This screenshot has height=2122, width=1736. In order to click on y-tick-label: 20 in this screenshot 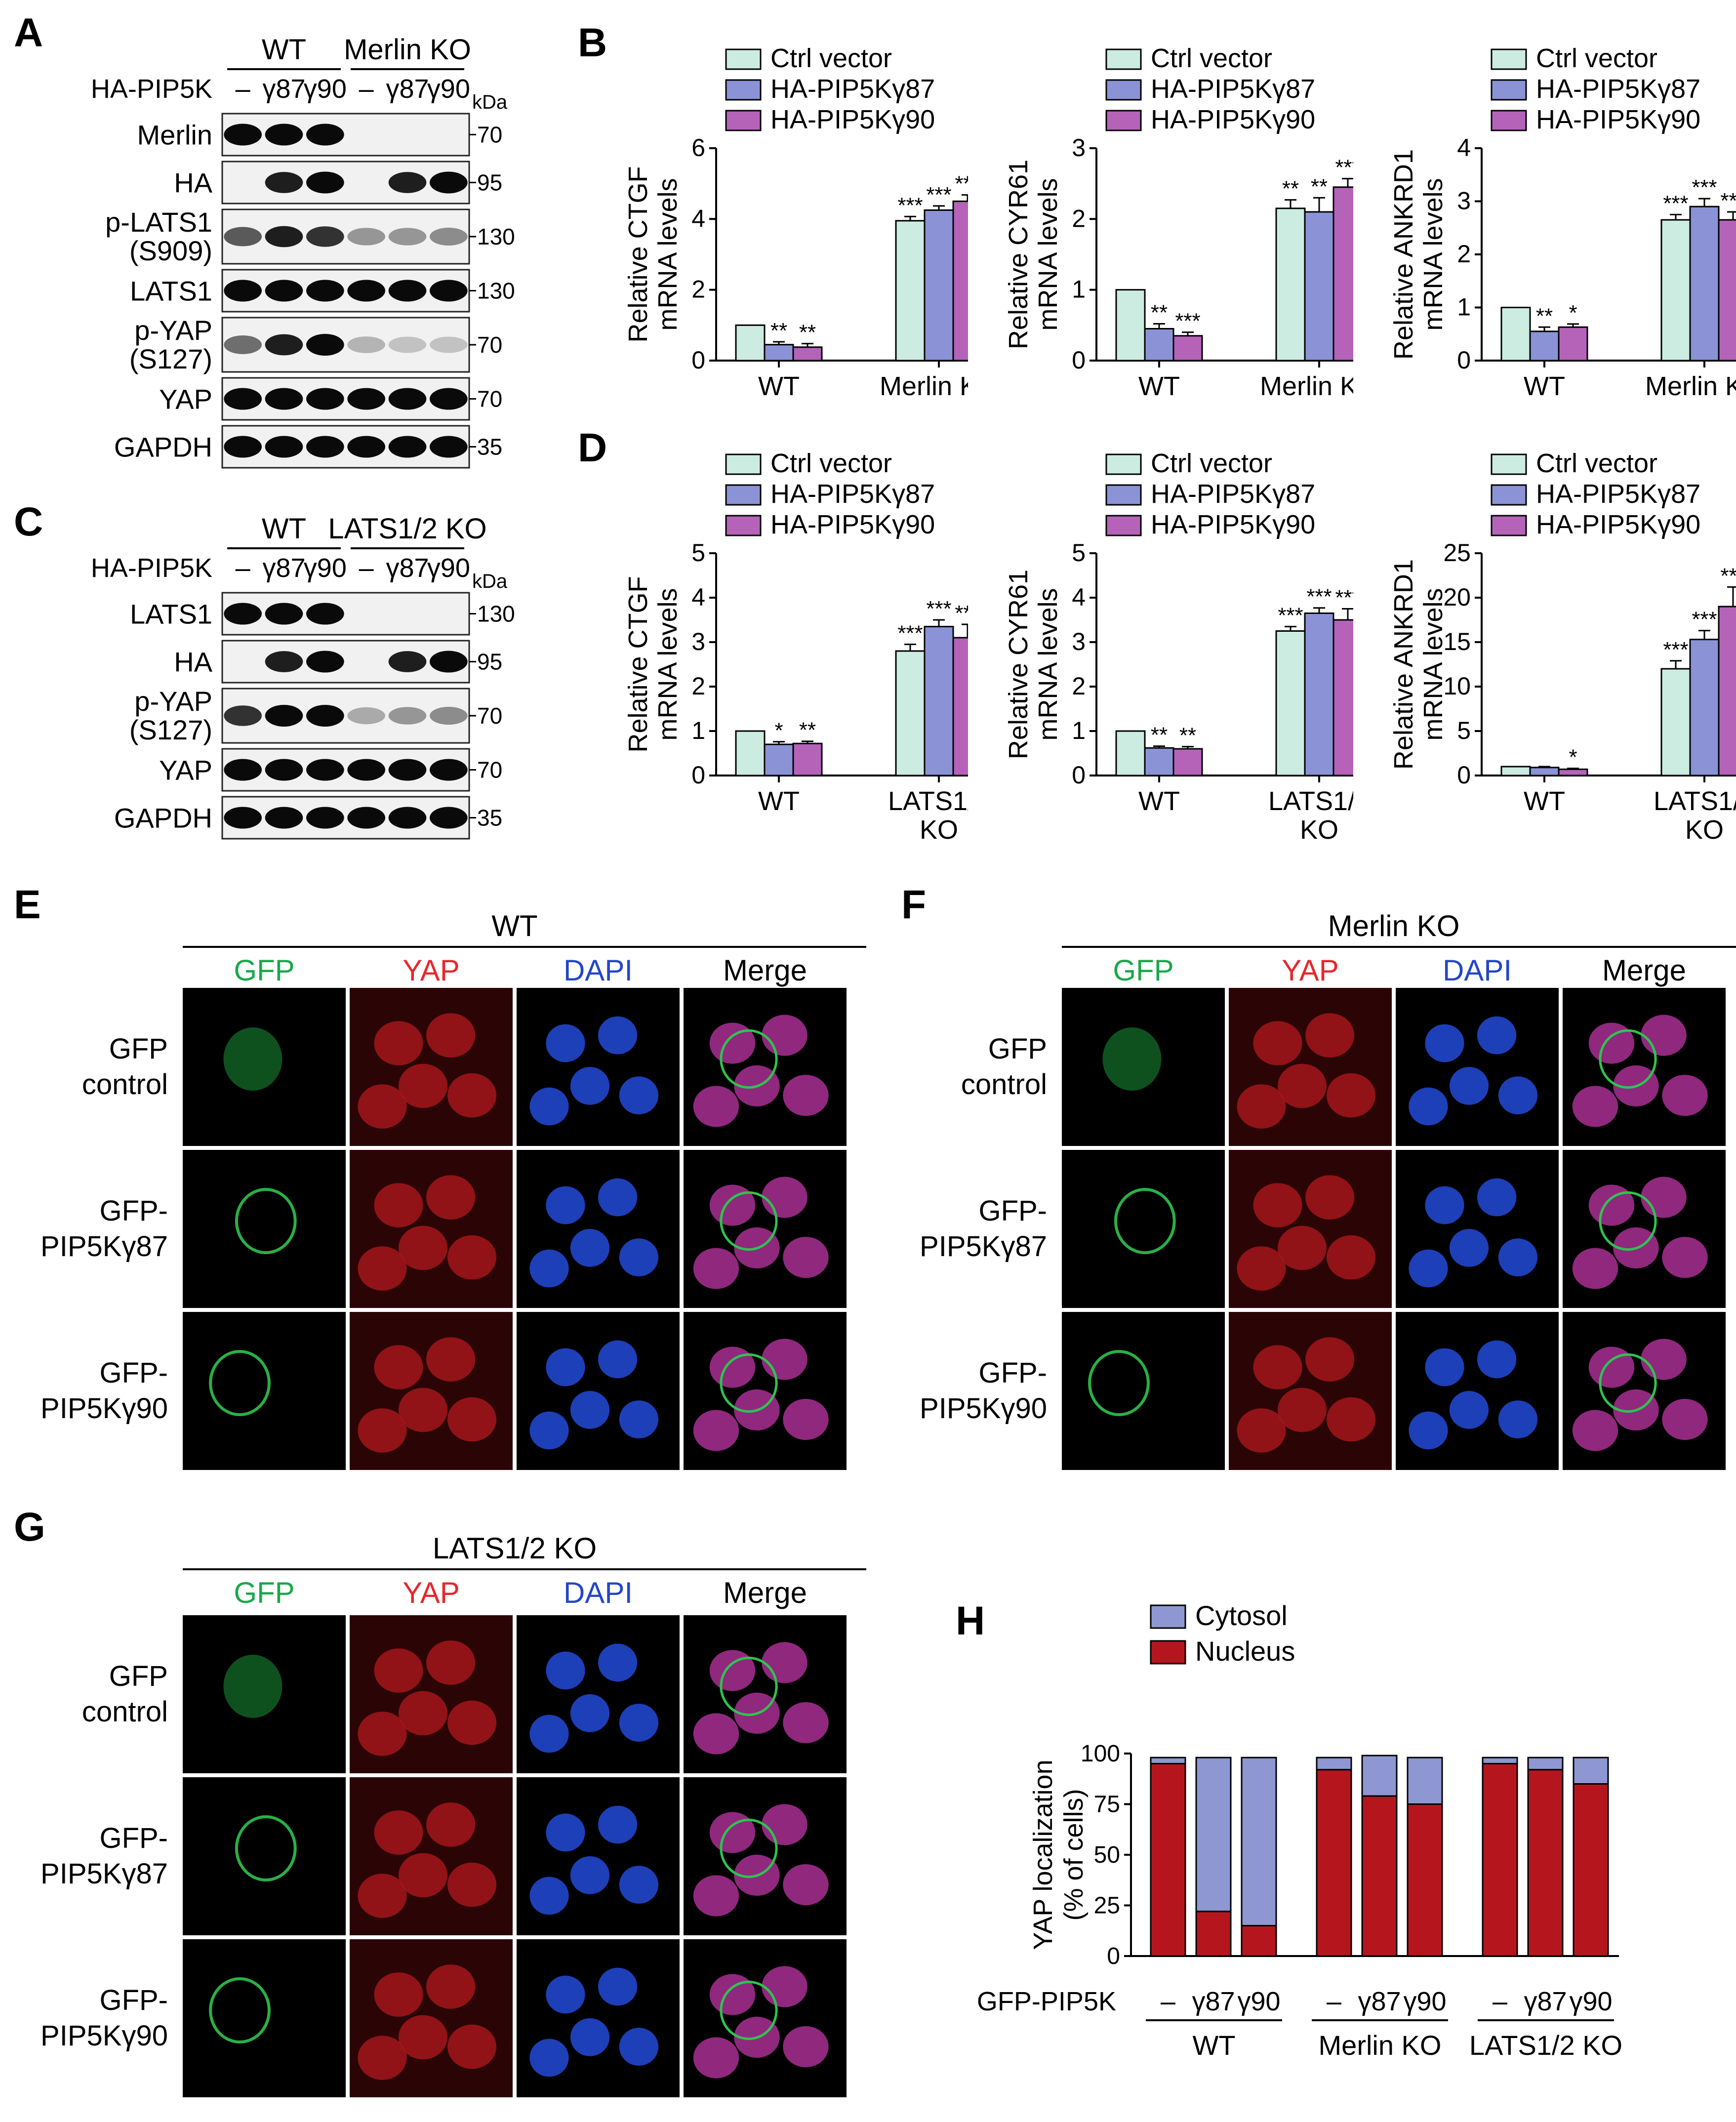, I will do `click(1457, 597)`.